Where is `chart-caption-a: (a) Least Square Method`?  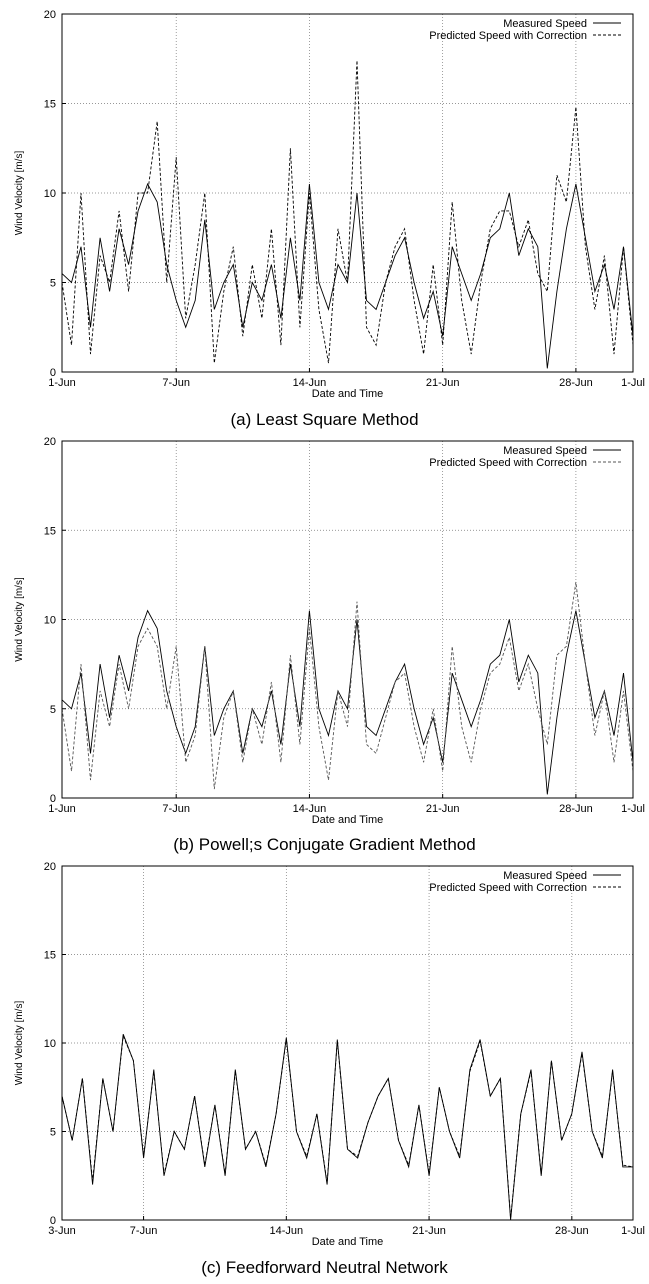 chart-caption-a: (a) Least Square Method is located at coordinates (324, 419).